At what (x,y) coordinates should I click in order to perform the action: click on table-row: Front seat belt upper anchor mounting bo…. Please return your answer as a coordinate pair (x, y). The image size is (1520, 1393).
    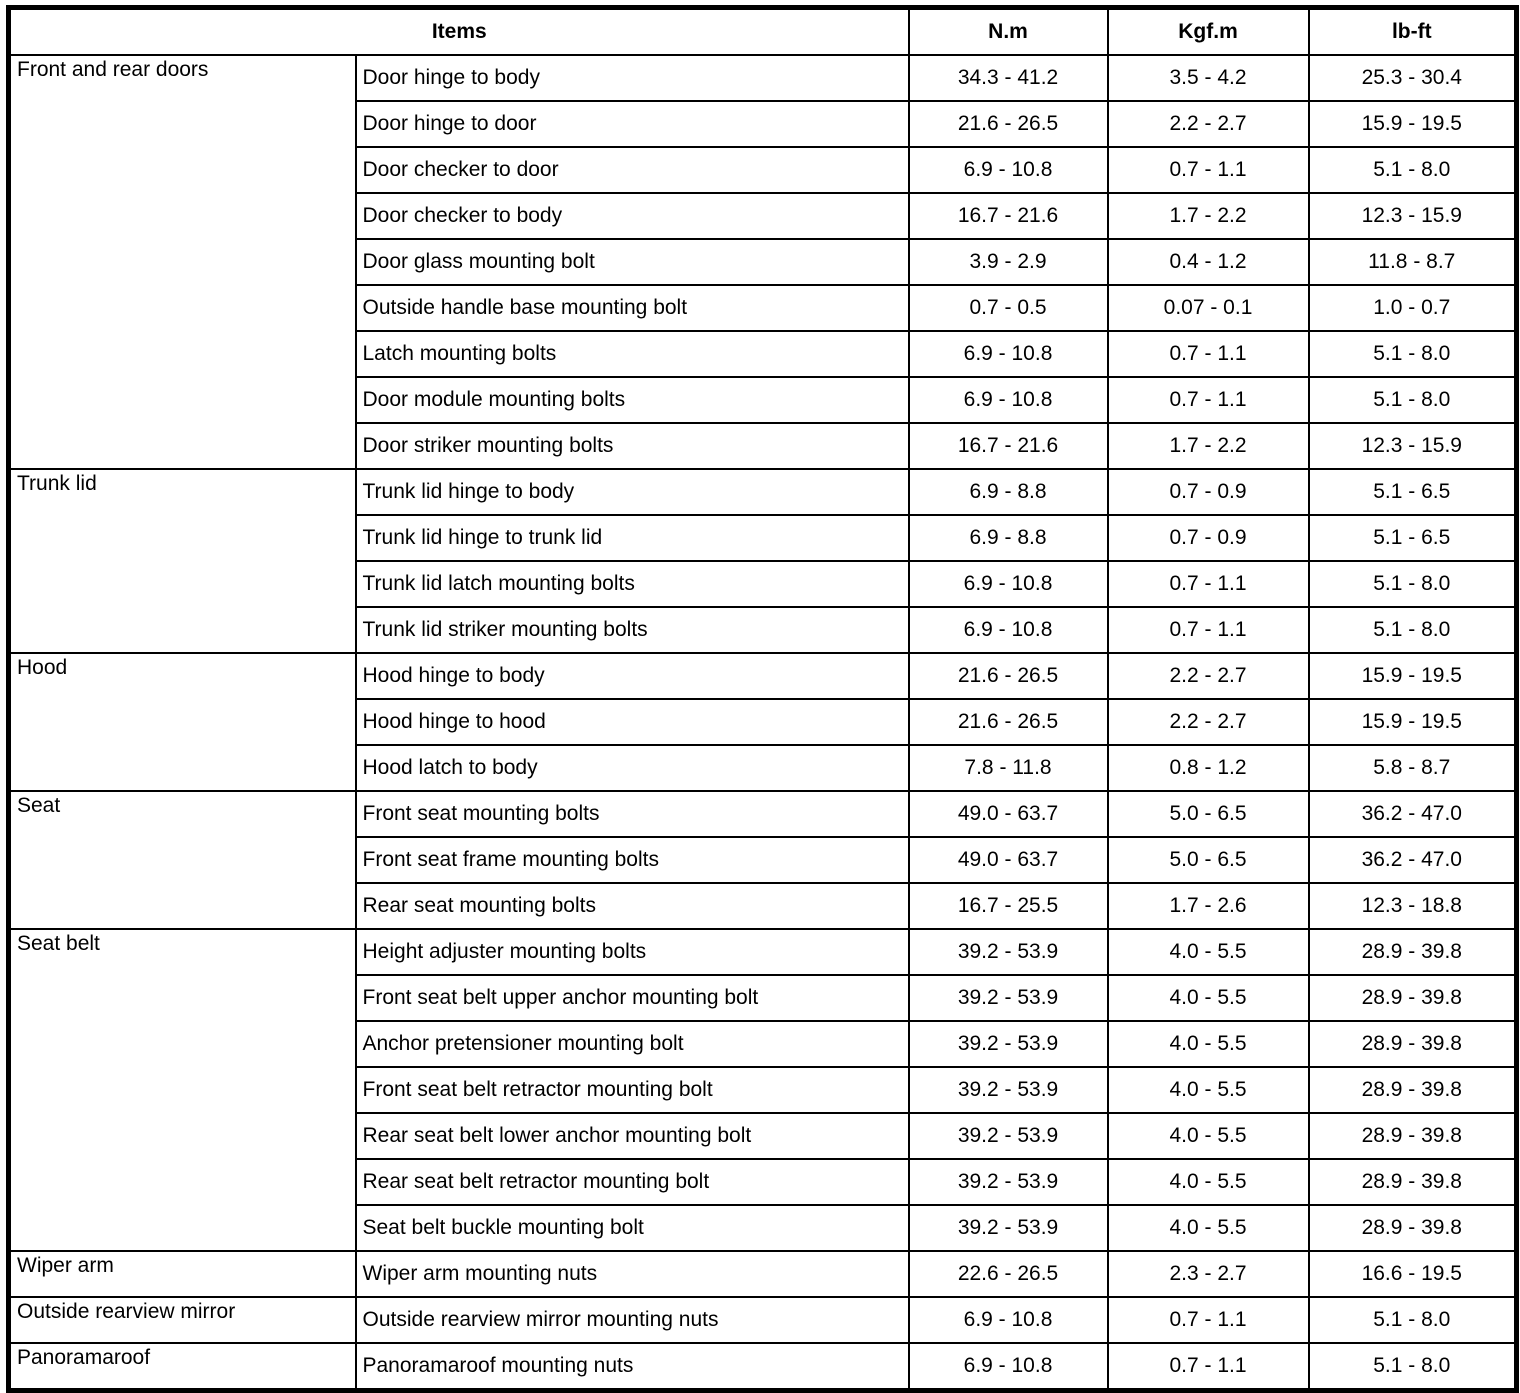
    Looking at the image, I should click on (763, 998).